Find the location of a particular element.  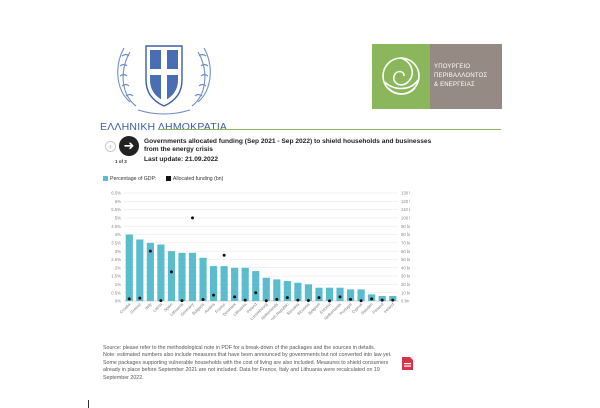

greek-coat-of-arms-icon is located at coordinates (164, 80).